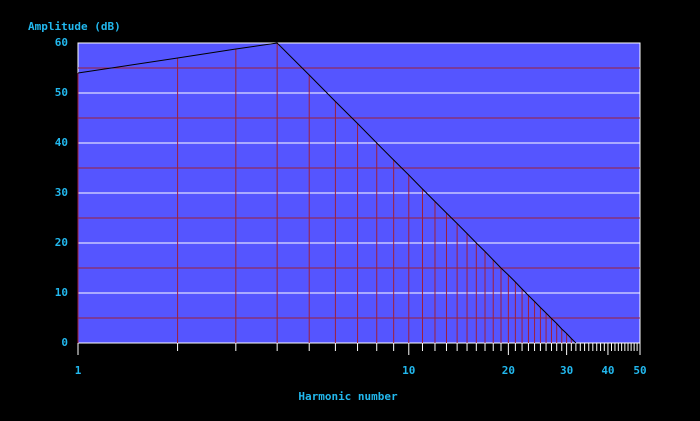 The height and width of the screenshot is (421, 700). Describe the element at coordinates (566, 370) in the screenshot. I see `x-tick-label: 30` at that location.